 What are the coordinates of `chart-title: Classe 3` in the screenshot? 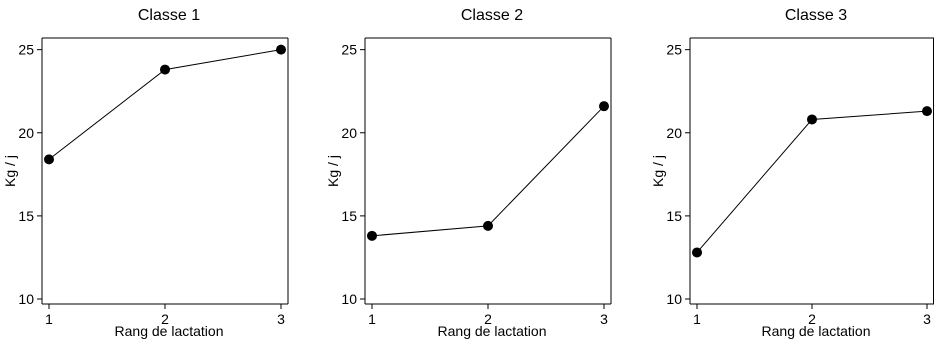 It's located at (816, 15).